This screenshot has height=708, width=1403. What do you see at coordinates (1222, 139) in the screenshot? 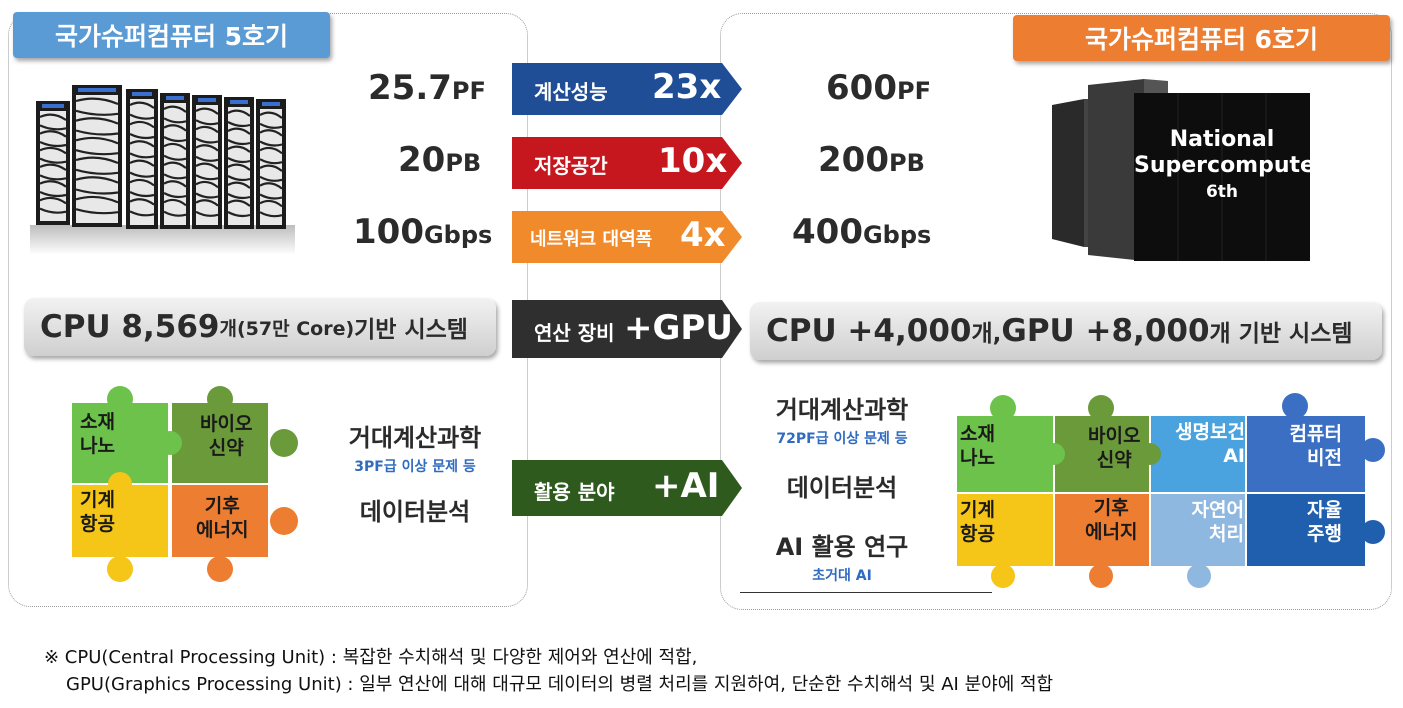
I see `rack-text-1: National` at bounding box center [1222, 139].